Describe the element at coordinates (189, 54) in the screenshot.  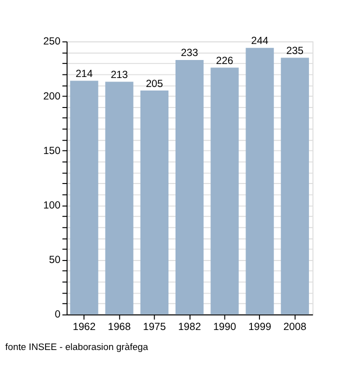
I see `data-label: 233` at that location.